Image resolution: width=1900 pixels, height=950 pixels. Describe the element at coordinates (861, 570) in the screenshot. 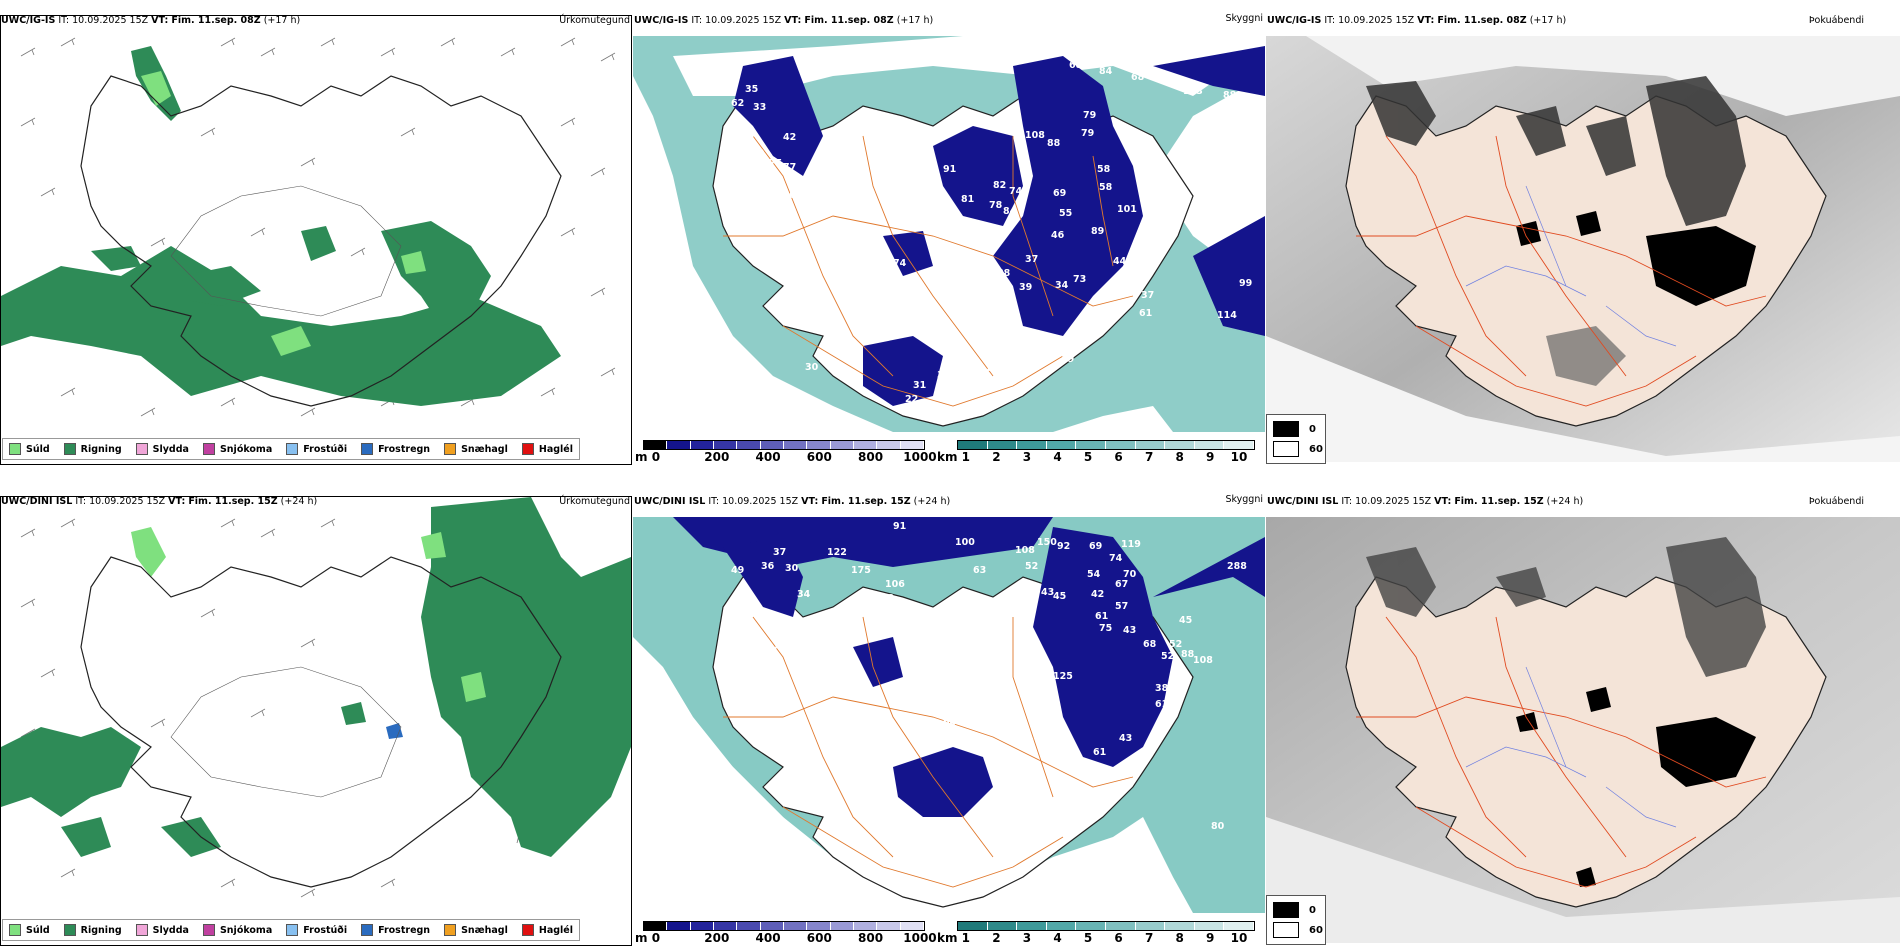

I see `cloud-label: 175` at that location.